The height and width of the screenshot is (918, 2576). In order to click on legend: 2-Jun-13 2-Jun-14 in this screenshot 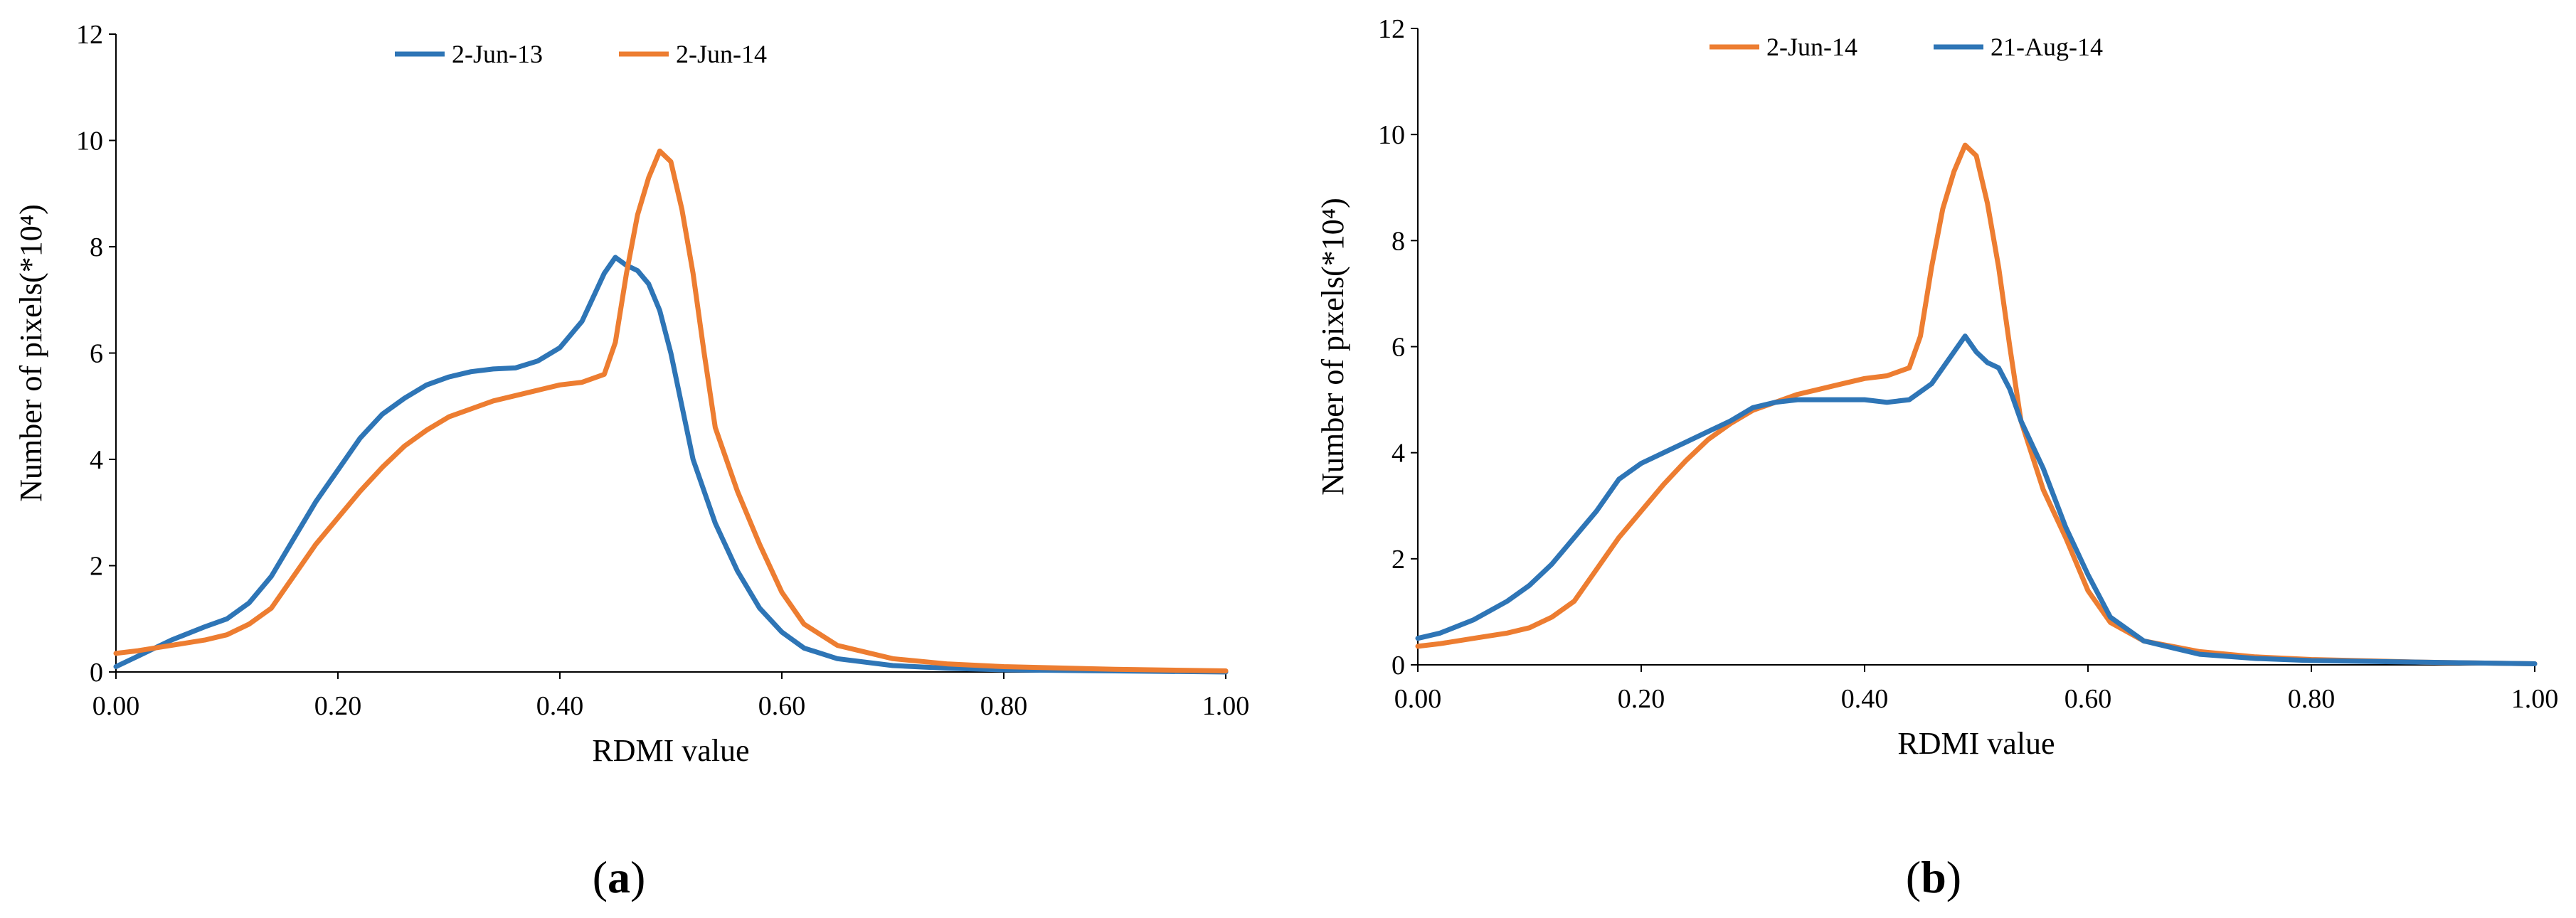, I will do `click(581, 54)`.